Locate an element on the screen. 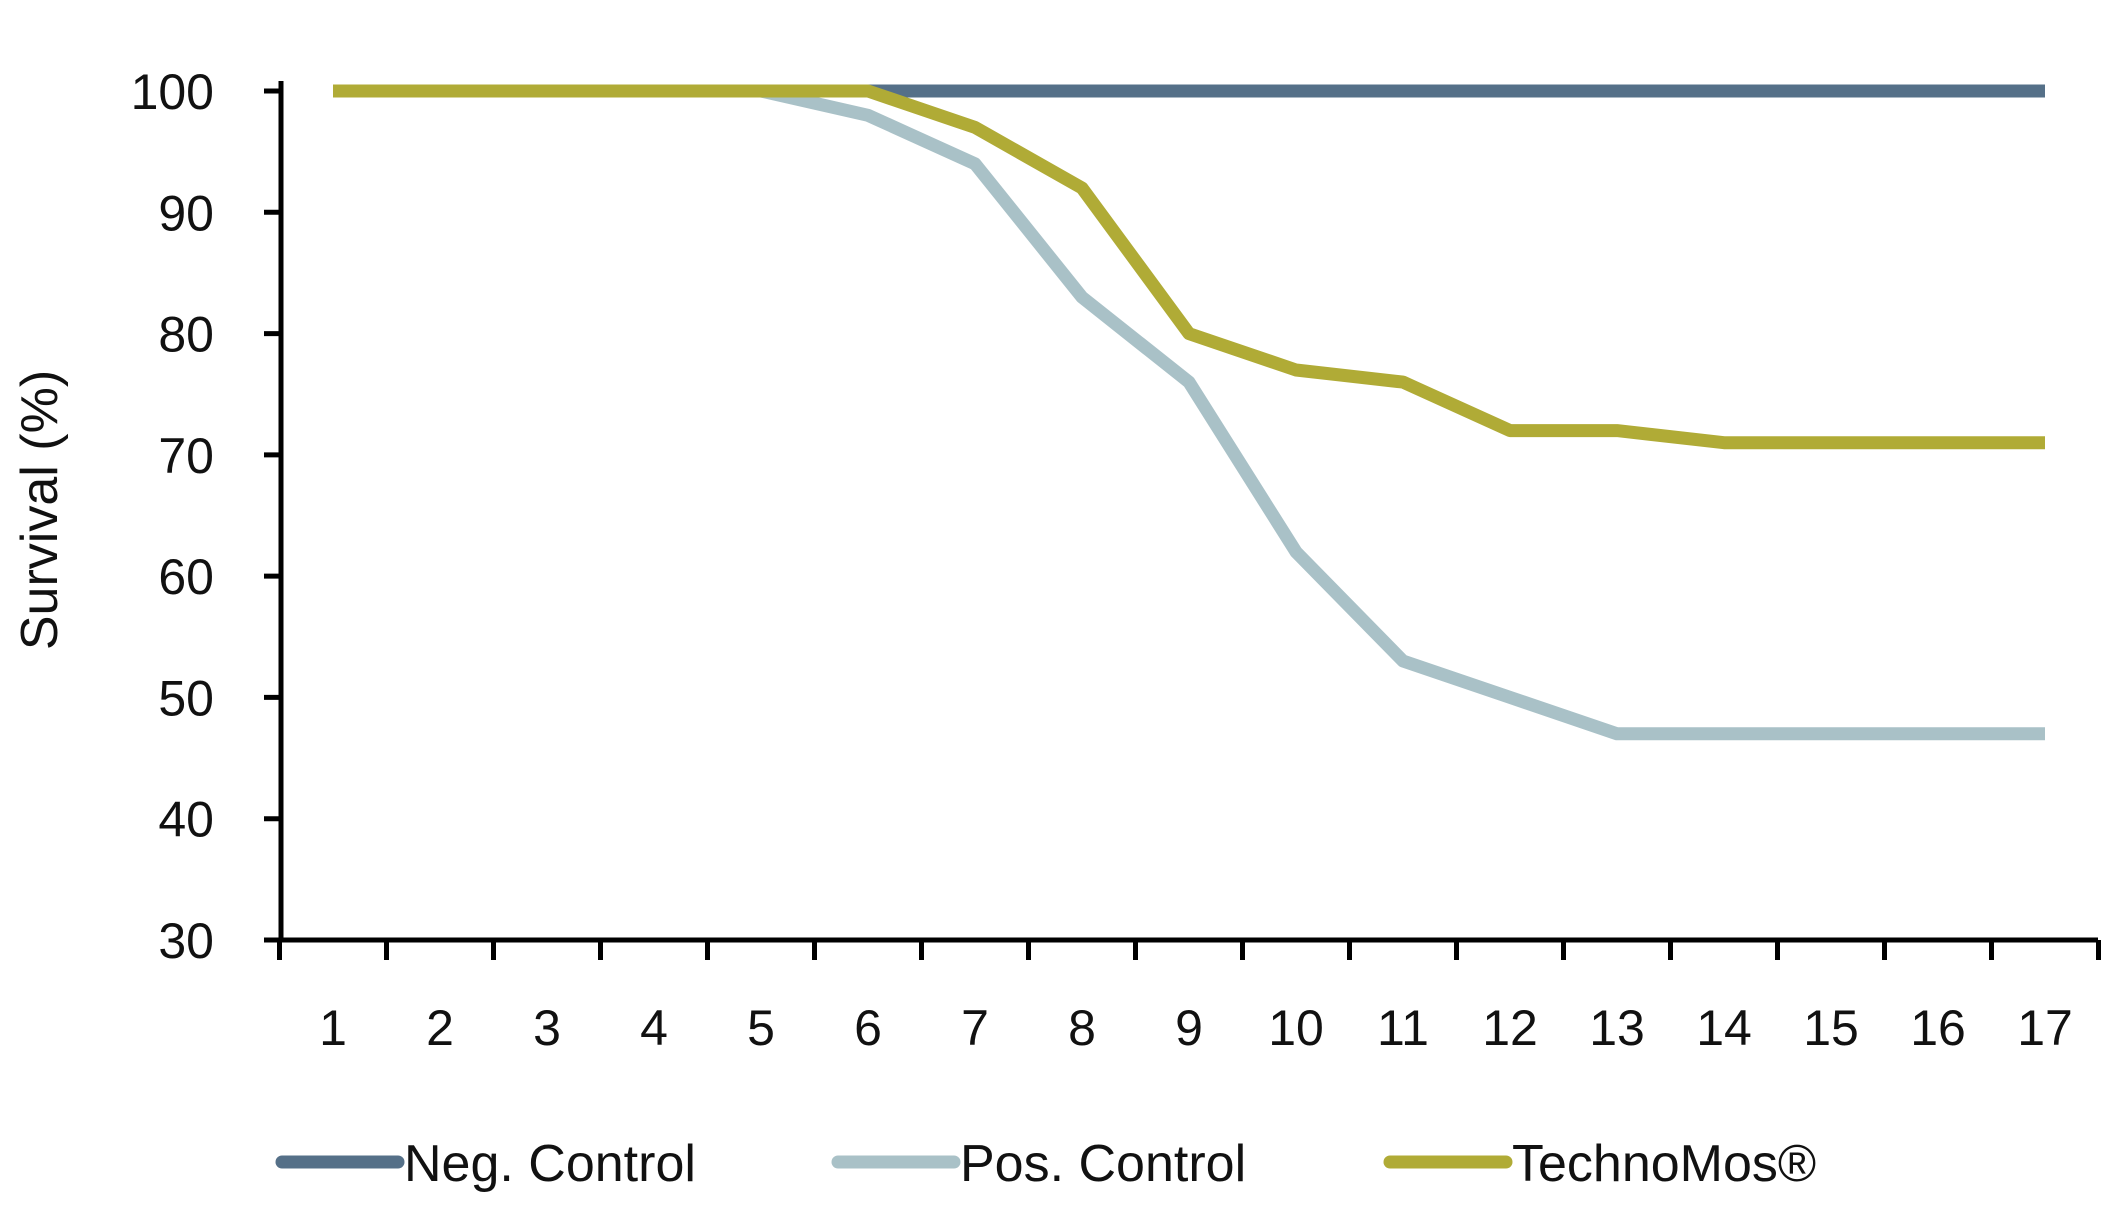  y-tick-label: 70 is located at coordinates (186, 456).